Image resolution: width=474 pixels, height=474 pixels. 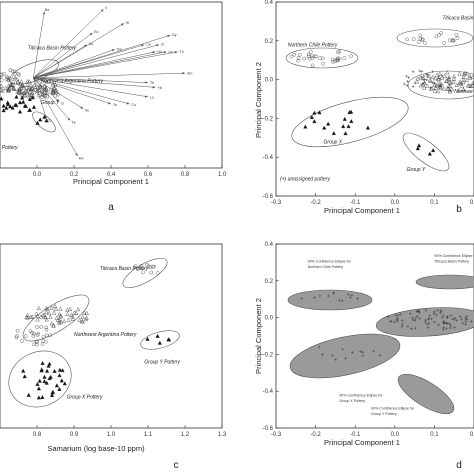 I want to click on annotation: 90% Confidence Ellipse for, so click(x=361, y=396).